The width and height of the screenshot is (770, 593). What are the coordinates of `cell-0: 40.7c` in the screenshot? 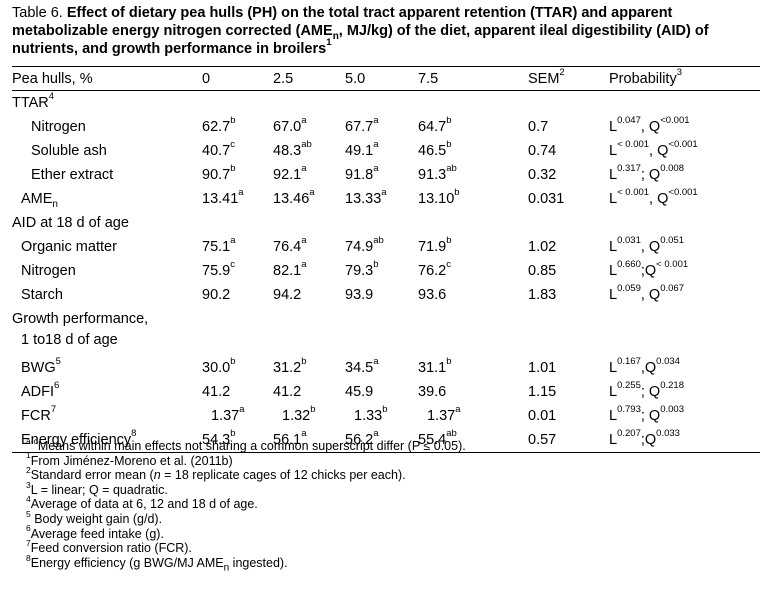 It's located at (218, 149).